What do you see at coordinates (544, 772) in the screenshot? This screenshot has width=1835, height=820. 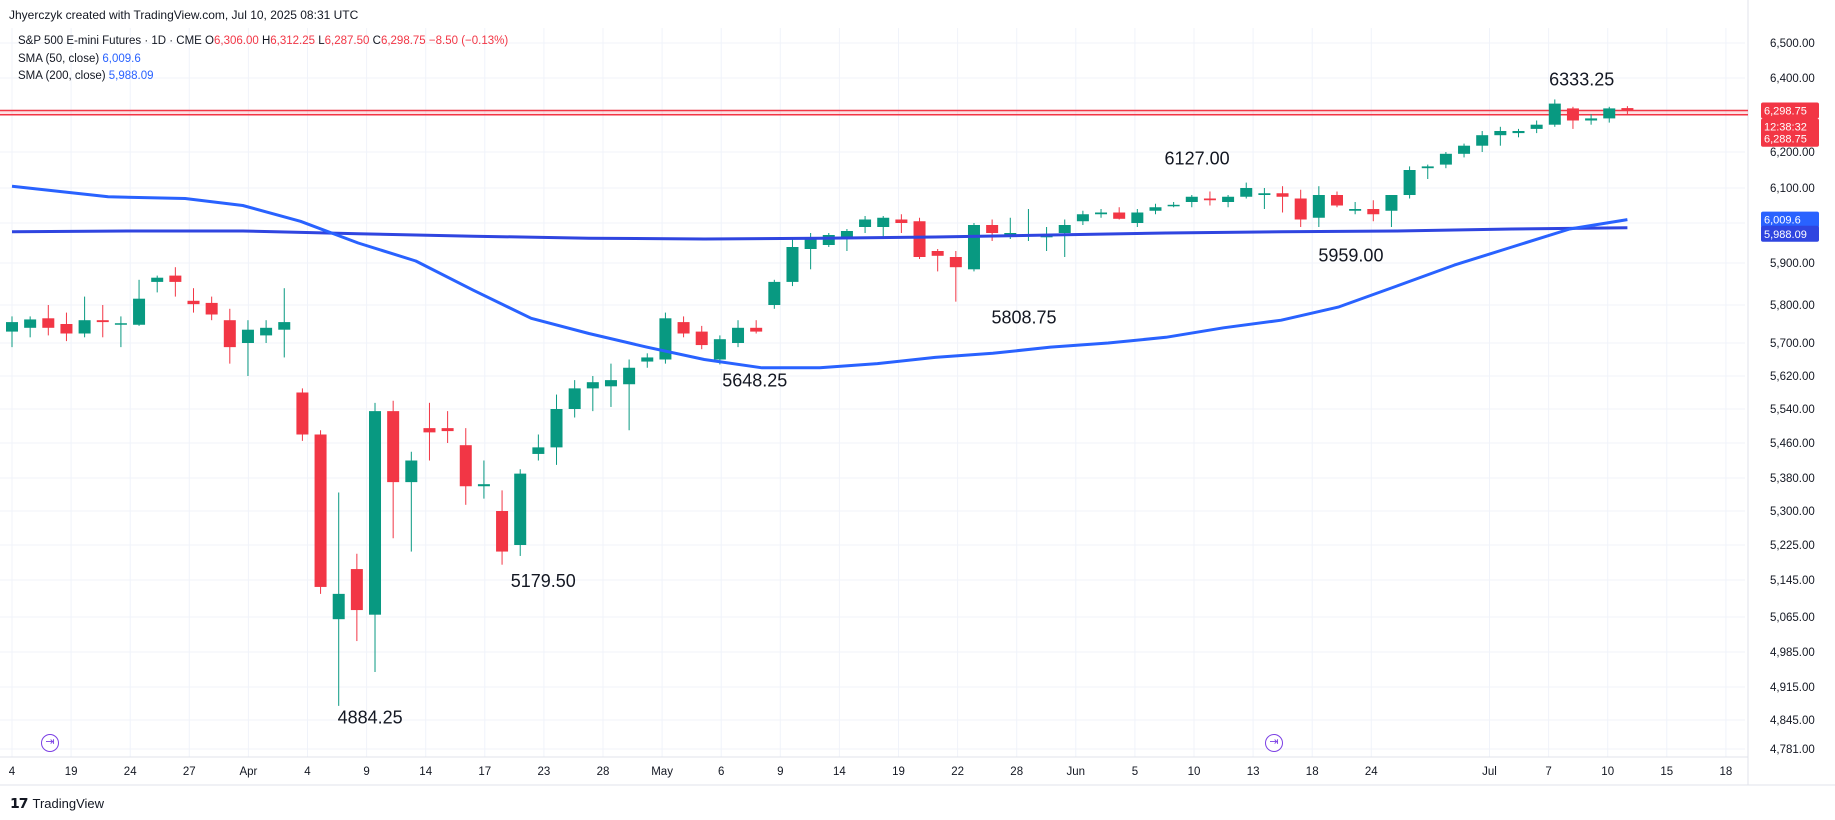 I see `x-tick-label: 23` at bounding box center [544, 772].